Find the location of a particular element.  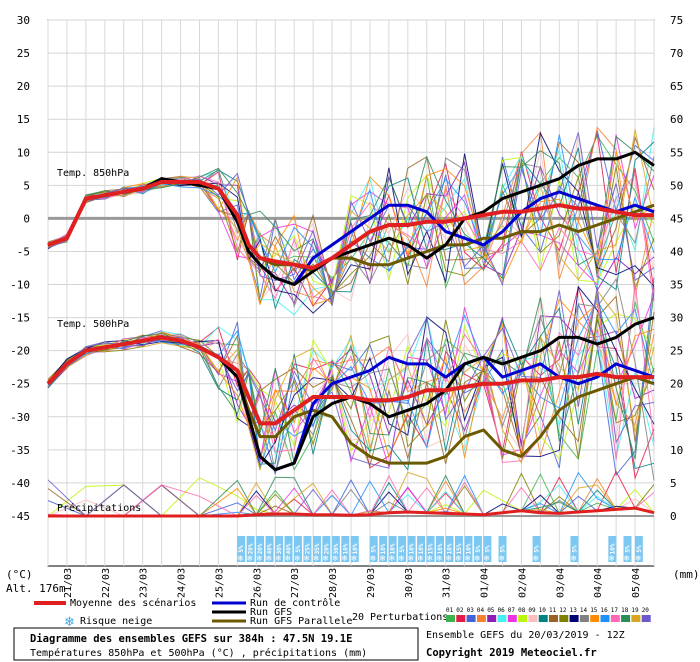

mean-t500-line is located at coordinates (350, 380).